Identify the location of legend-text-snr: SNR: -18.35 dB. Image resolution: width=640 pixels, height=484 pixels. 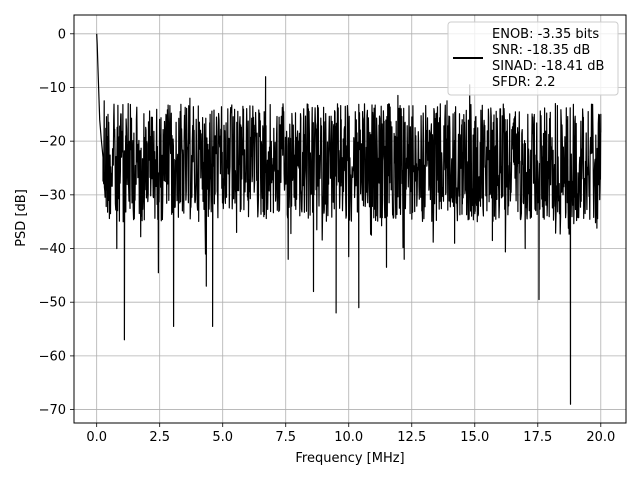
(541, 50).